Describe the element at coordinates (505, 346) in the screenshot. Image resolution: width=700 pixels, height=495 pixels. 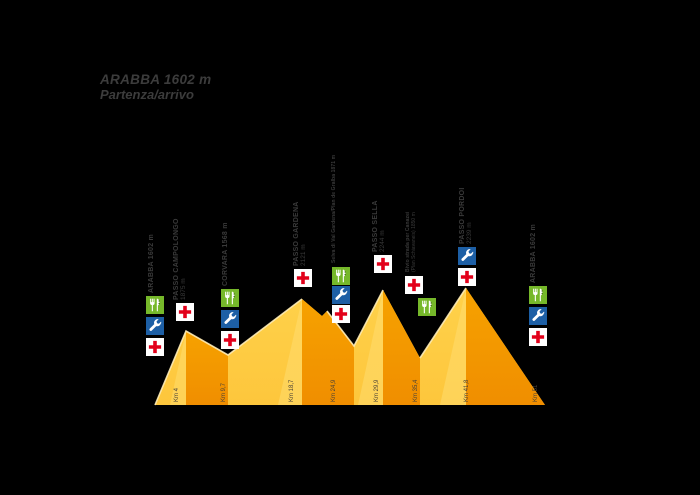
I see `facet-pordoi` at that location.